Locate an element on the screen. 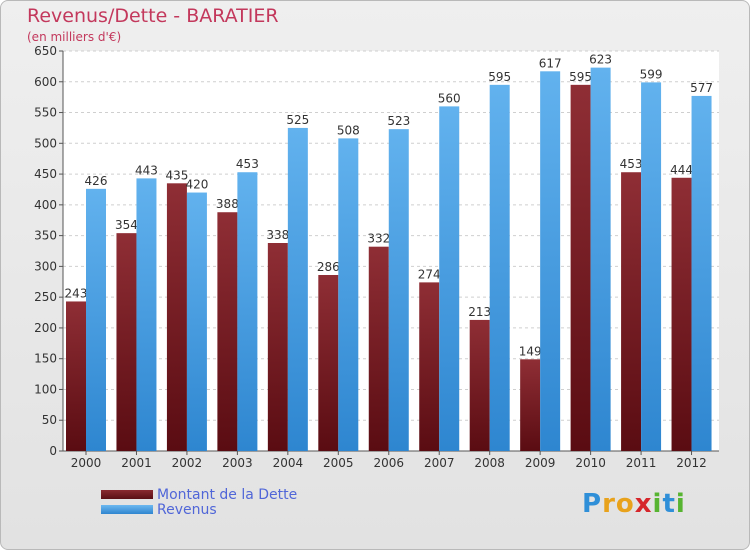 This screenshot has width=750, height=550. logo-letter: o is located at coordinates (625, 504).